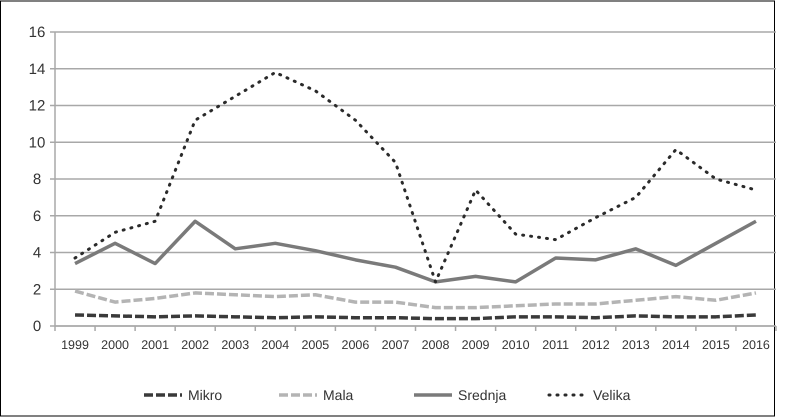 This screenshot has height=417, width=788. What do you see at coordinates (155, 345) in the screenshot?
I see `x-tick-label: 2001` at bounding box center [155, 345].